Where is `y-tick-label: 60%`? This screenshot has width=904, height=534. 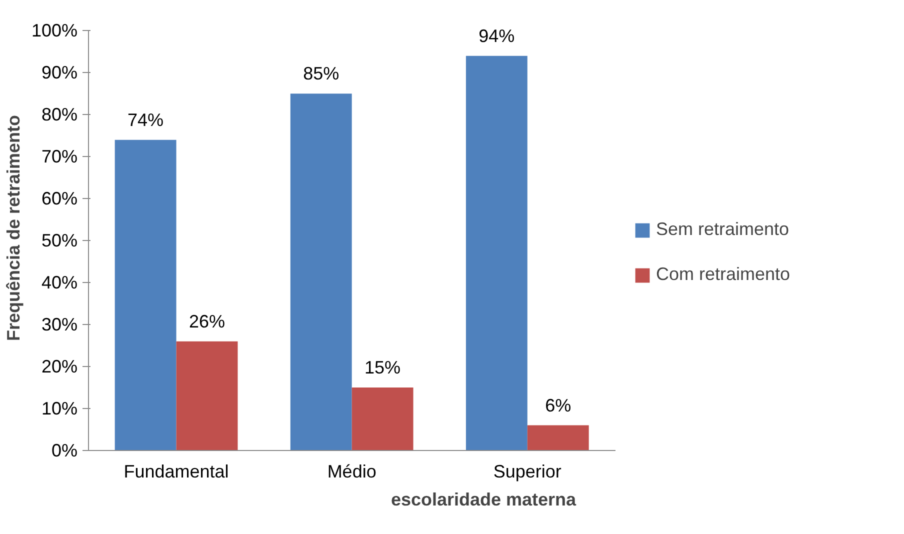 y-tick-label: 60% is located at coordinates (59, 198).